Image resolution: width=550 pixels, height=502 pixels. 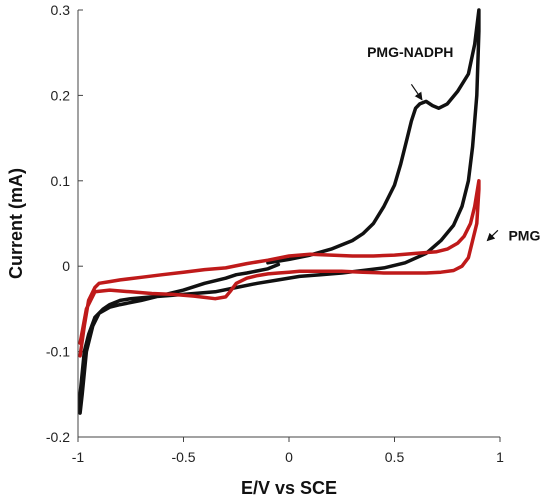 What do you see at coordinates (492, 235) in the screenshot?
I see `annotation-arrow-pmg` at bounding box center [492, 235].